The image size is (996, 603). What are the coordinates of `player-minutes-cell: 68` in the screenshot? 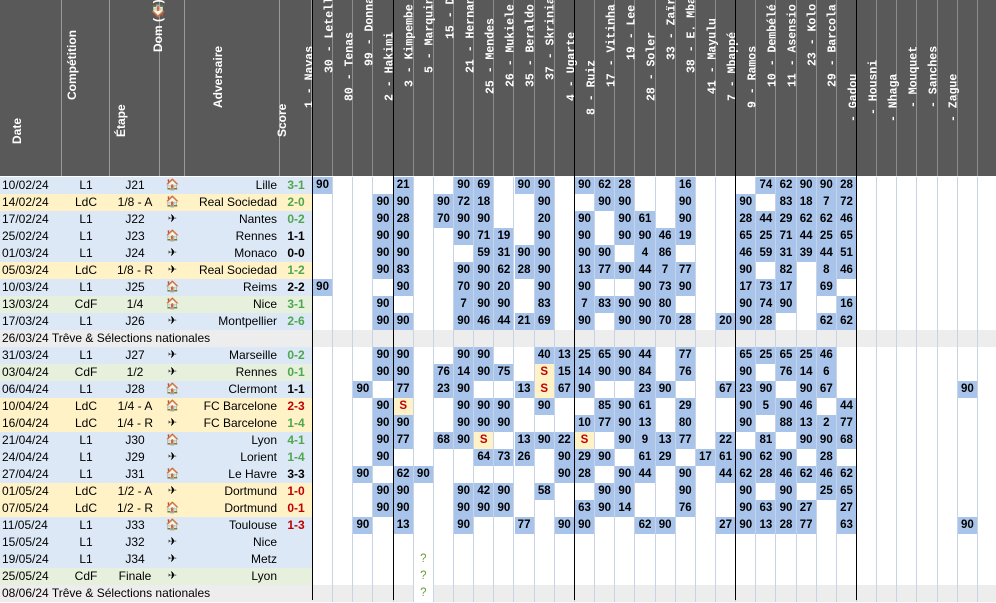 It's located at (847, 440).